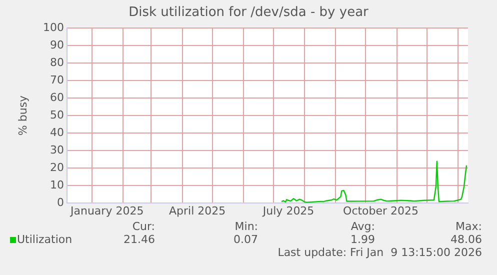  What do you see at coordinates (197, 211) in the screenshot?
I see `x-tick-label: April 2025` at bounding box center [197, 211].